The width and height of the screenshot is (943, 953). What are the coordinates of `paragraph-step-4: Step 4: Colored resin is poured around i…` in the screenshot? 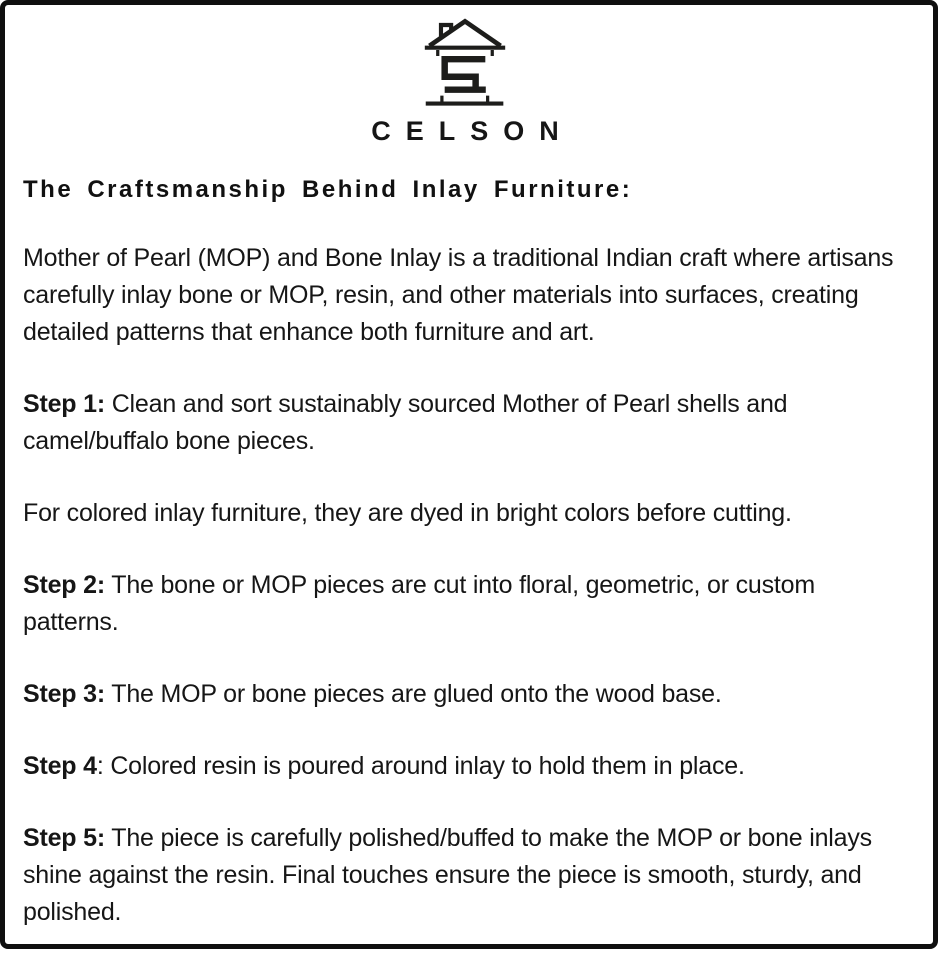 It's located at (467, 766).